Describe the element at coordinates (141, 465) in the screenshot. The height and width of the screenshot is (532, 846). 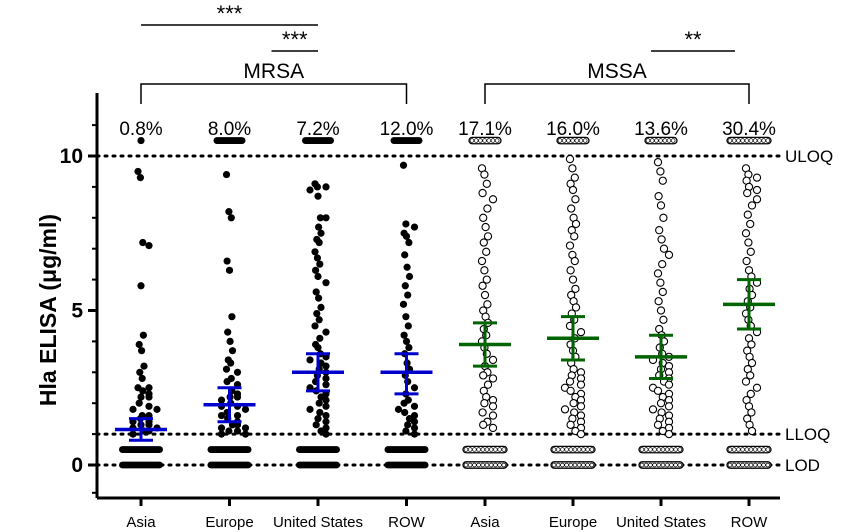
I see `censored-band-filled` at that location.